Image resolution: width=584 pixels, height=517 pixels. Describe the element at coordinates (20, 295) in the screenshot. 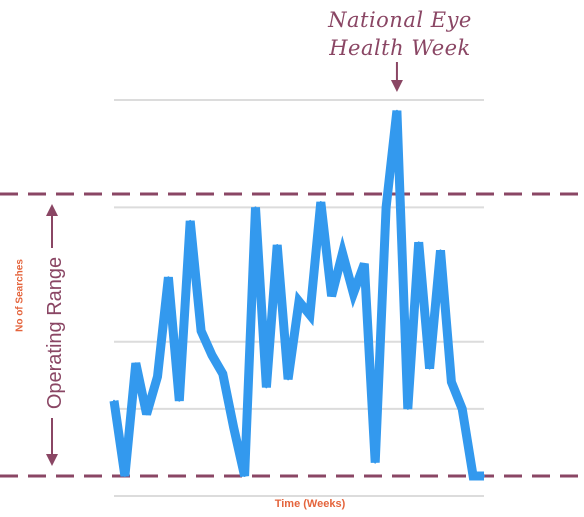

I see `y-axis-label: No of Searches` at that location.